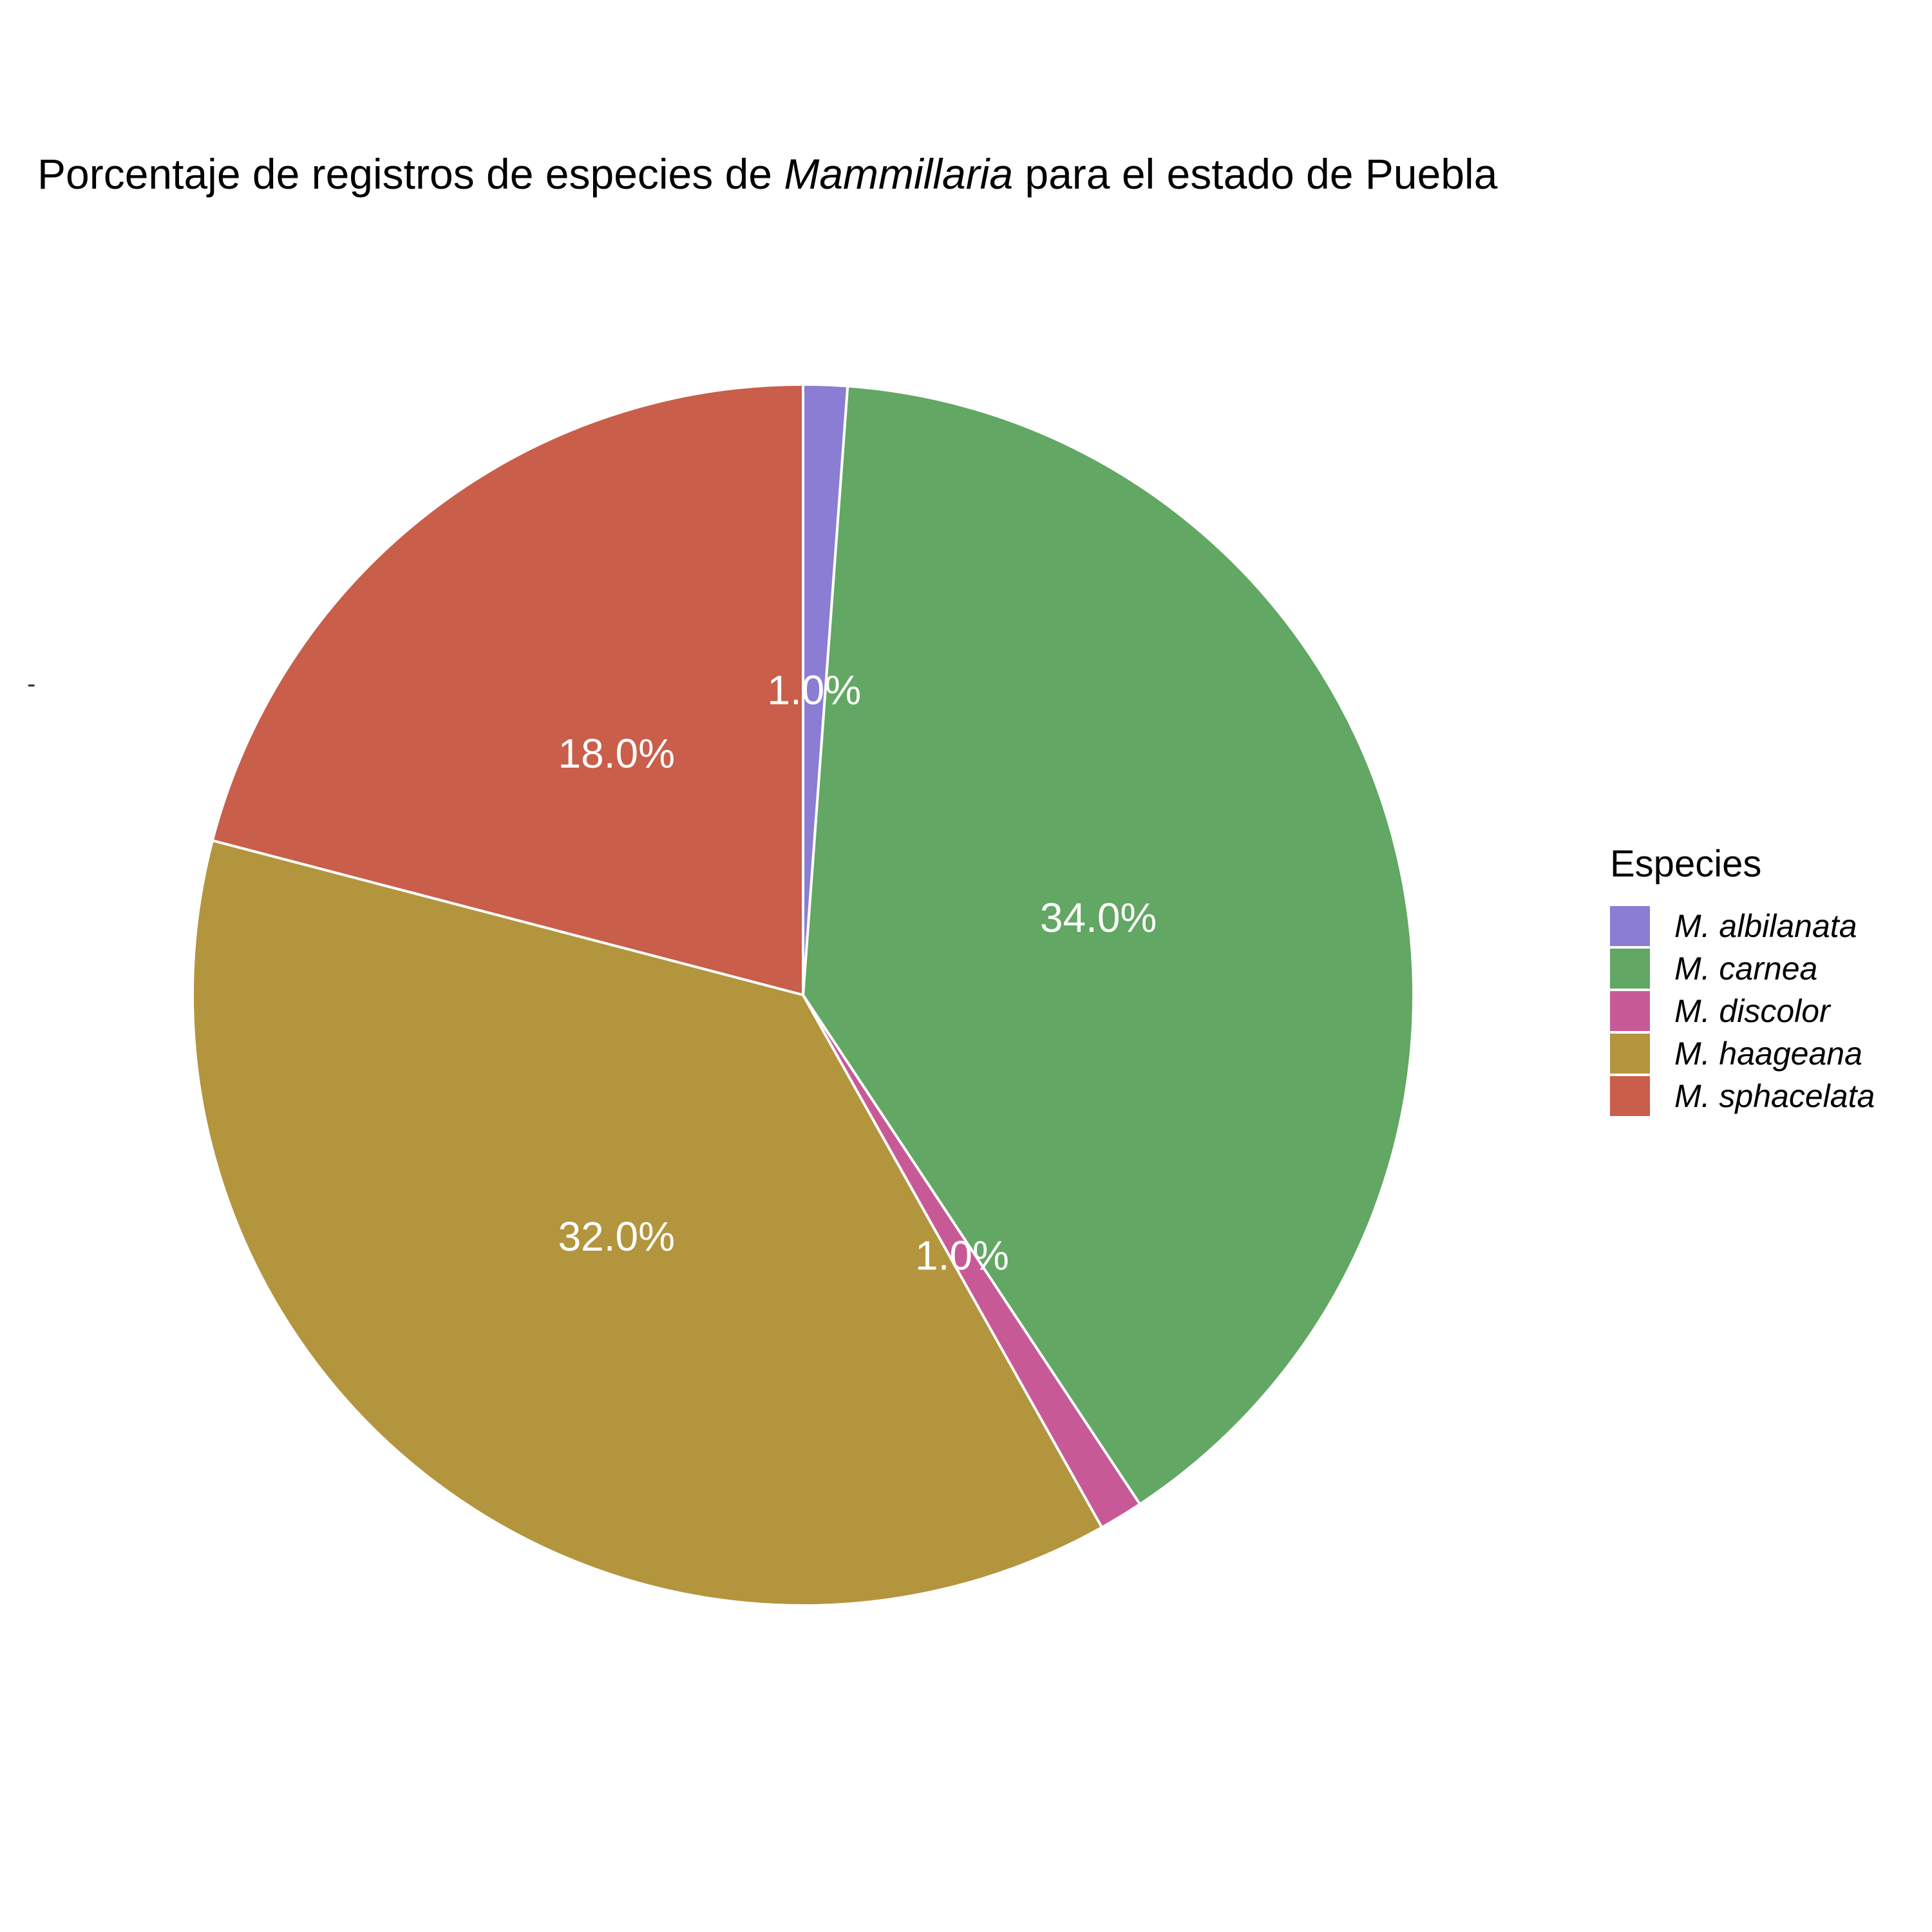 The image size is (1932, 1932). What do you see at coordinates (508, 690) in the screenshot?
I see `pie-slice-m-sphacelata` at bounding box center [508, 690].